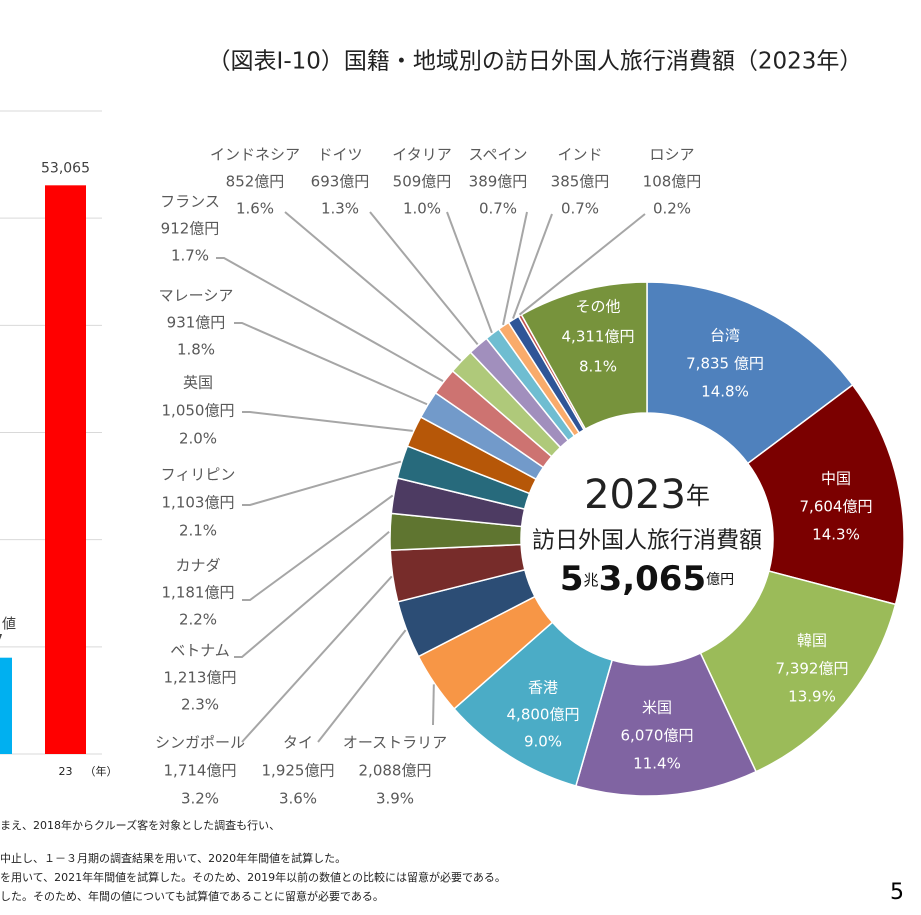  I want to click on center-year-number: 2023, so click(635, 495).